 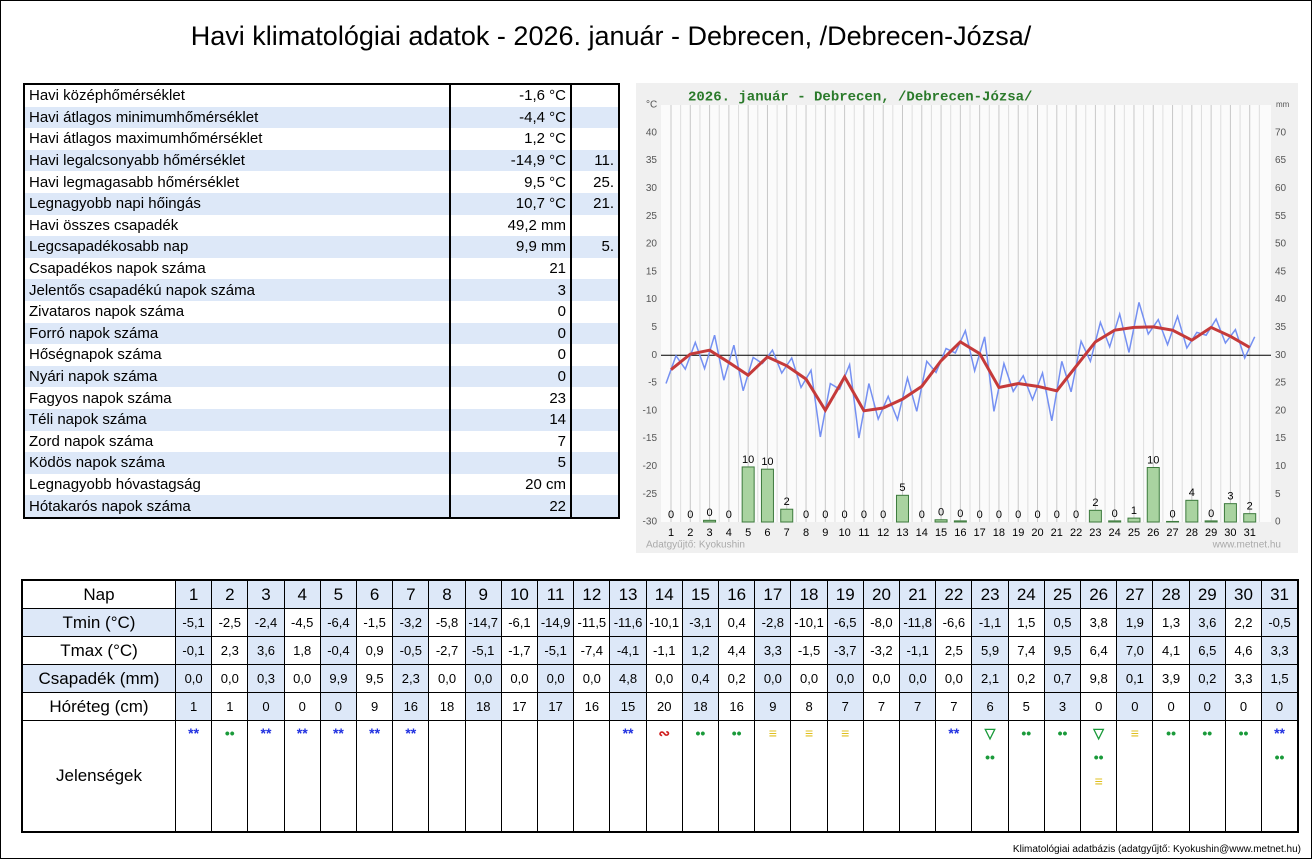 I want to click on x-tick-label: 14, so click(x=922, y=533).